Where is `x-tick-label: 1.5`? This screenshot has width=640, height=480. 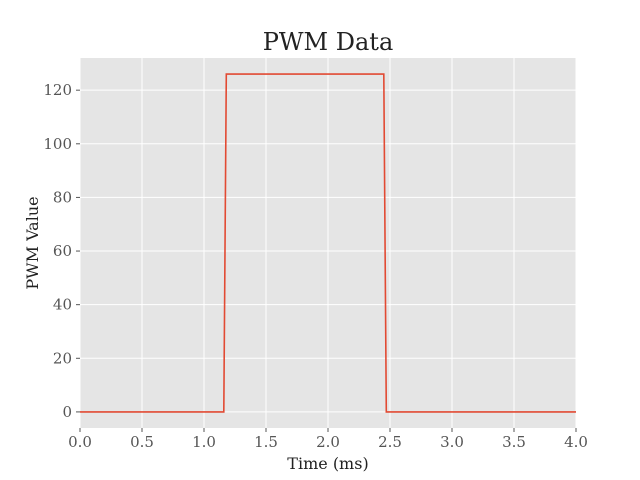
x-tick-label: 1.5 is located at coordinates (266, 442).